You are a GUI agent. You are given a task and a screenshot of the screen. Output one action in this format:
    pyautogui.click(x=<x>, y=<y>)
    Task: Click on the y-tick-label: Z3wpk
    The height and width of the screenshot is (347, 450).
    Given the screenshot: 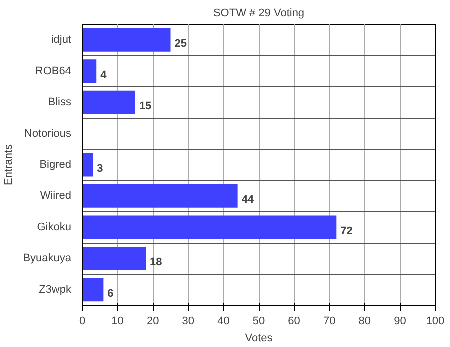 What is the action you would take?
    pyautogui.click(x=55, y=290)
    